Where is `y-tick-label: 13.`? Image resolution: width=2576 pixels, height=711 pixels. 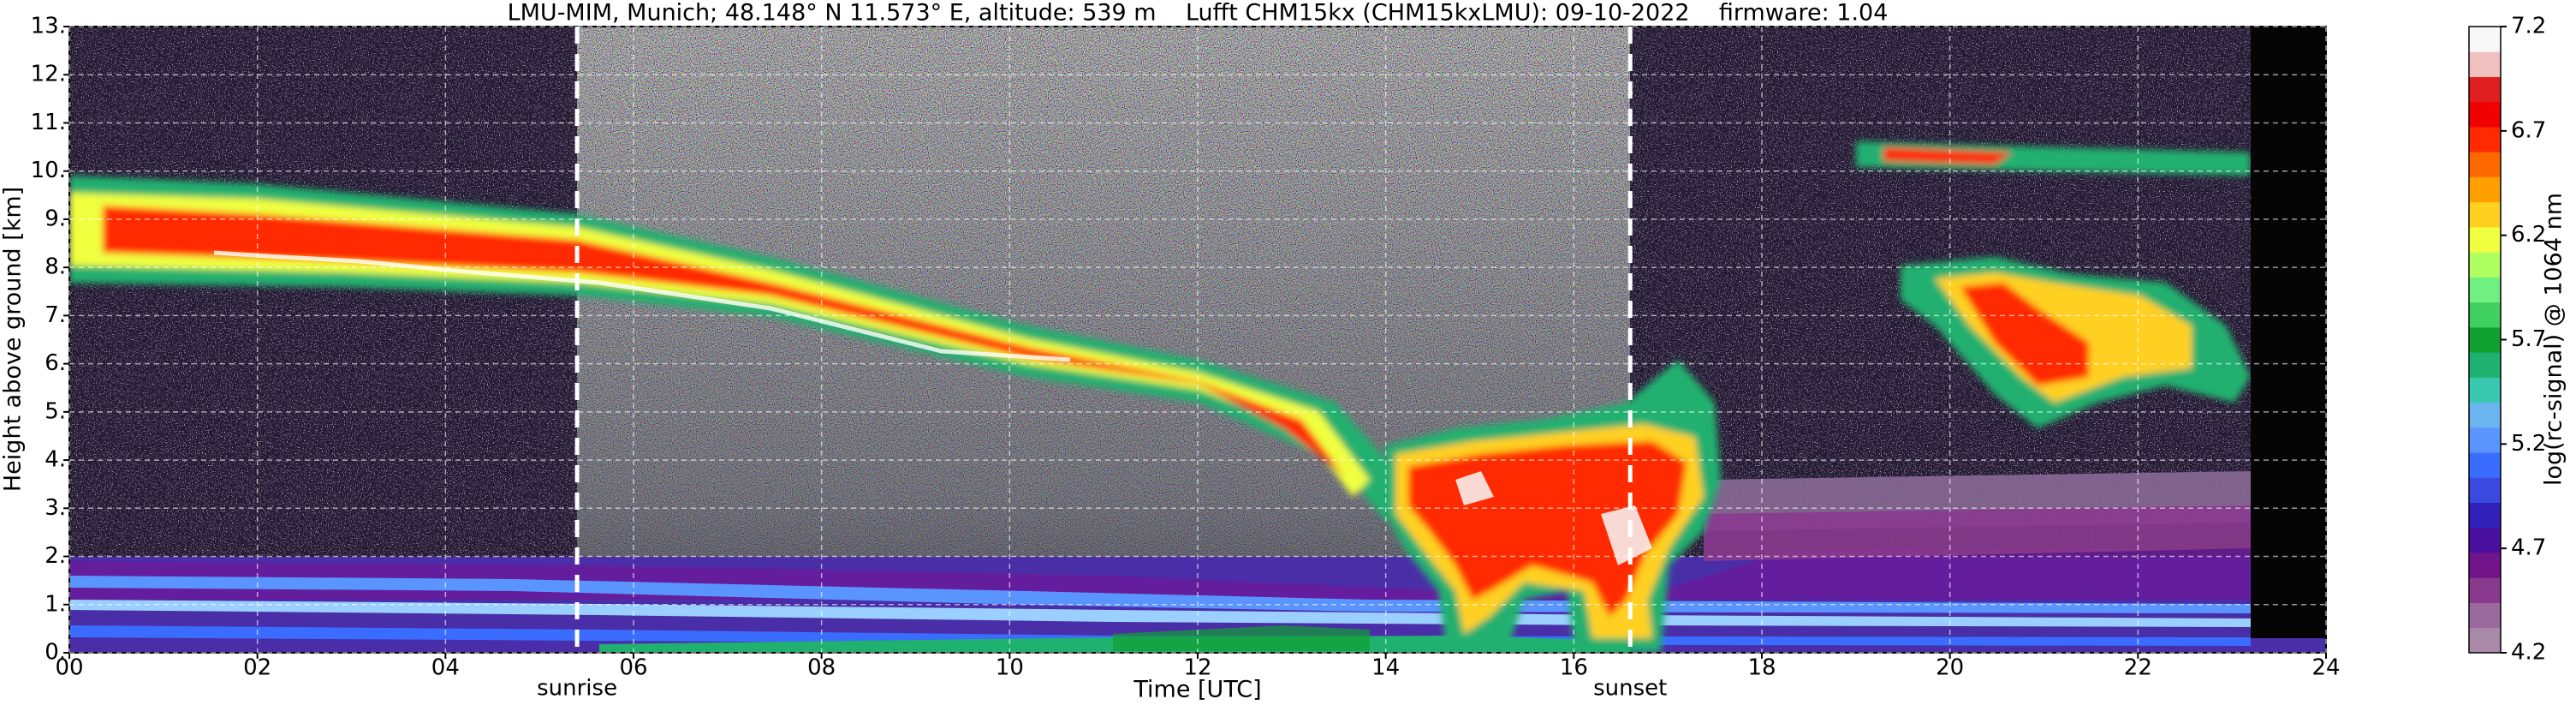
y-tick-label: 13. is located at coordinates (48, 27).